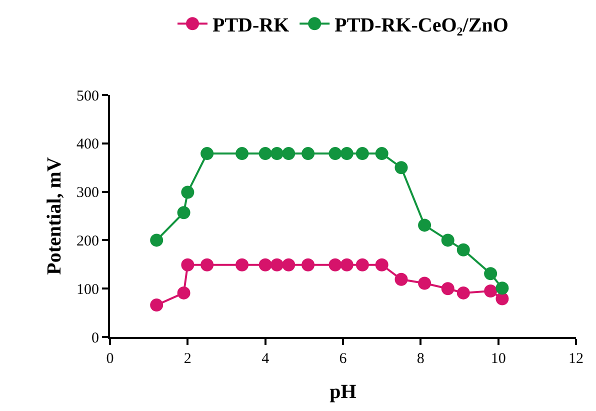  Describe the element at coordinates (87, 96) in the screenshot. I see `y-tick-label: 500` at that location.